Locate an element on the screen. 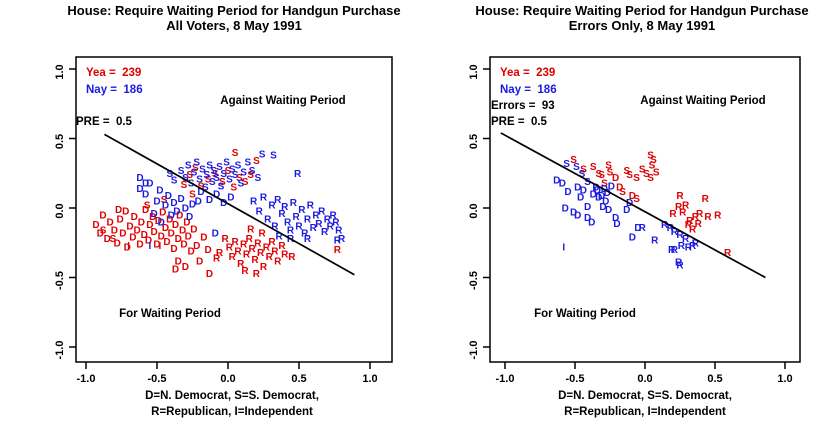 This screenshot has width=832, height=432. x-tick-label: 0.0 is located at coordinates (644, 379).